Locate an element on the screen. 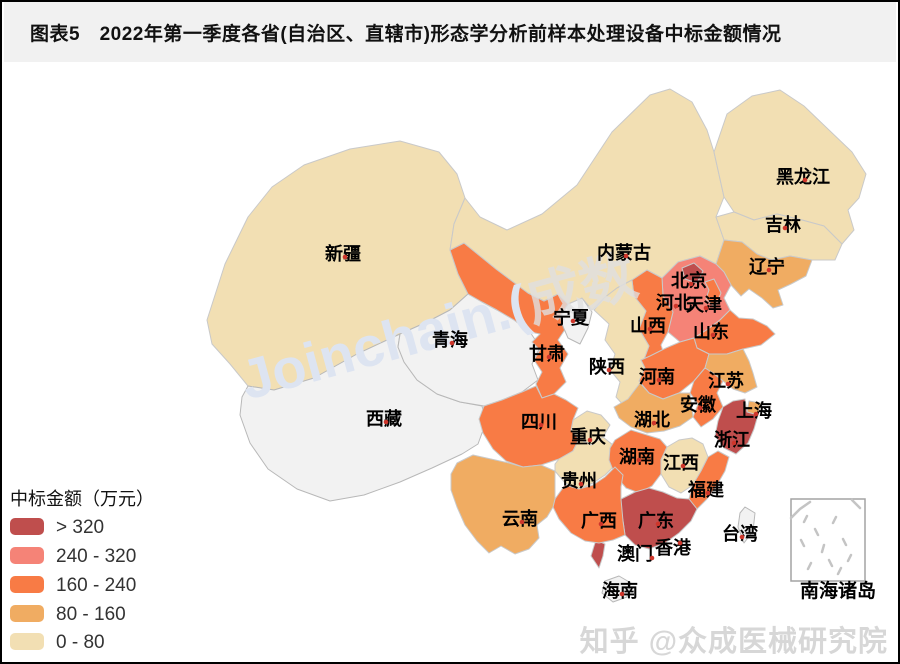  province-label-henan: 河南 is located at coordinates (657, 376).